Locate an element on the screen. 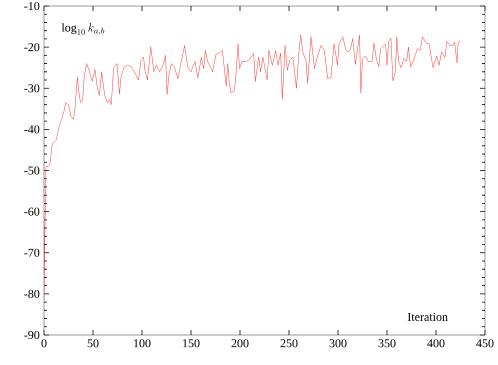 The width and height of the screenshot is (498, 365). y-tick-label: -20 is located at coordinates (32, 47).